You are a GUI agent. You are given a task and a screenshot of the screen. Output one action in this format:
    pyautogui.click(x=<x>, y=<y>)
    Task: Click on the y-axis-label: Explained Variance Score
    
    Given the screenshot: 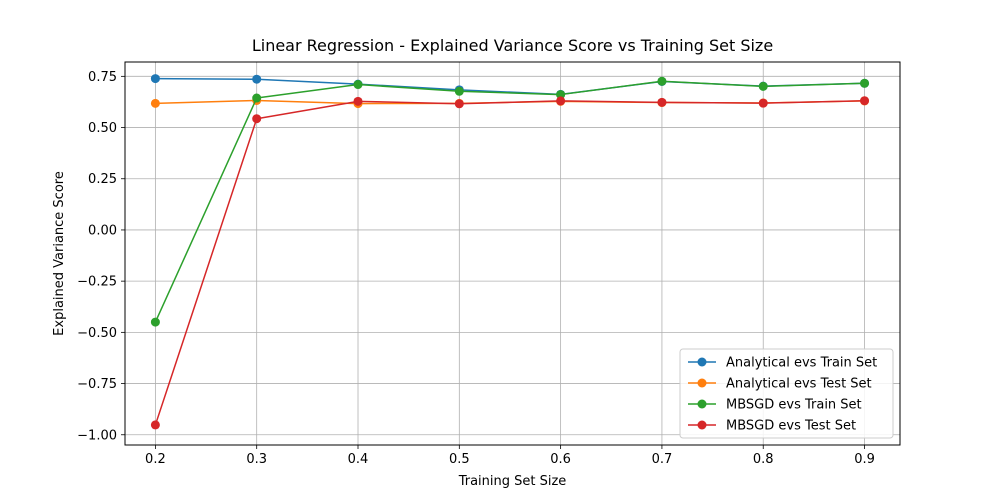 What is the action you would take?
    pyautogui.click(x=59, y=253)
    